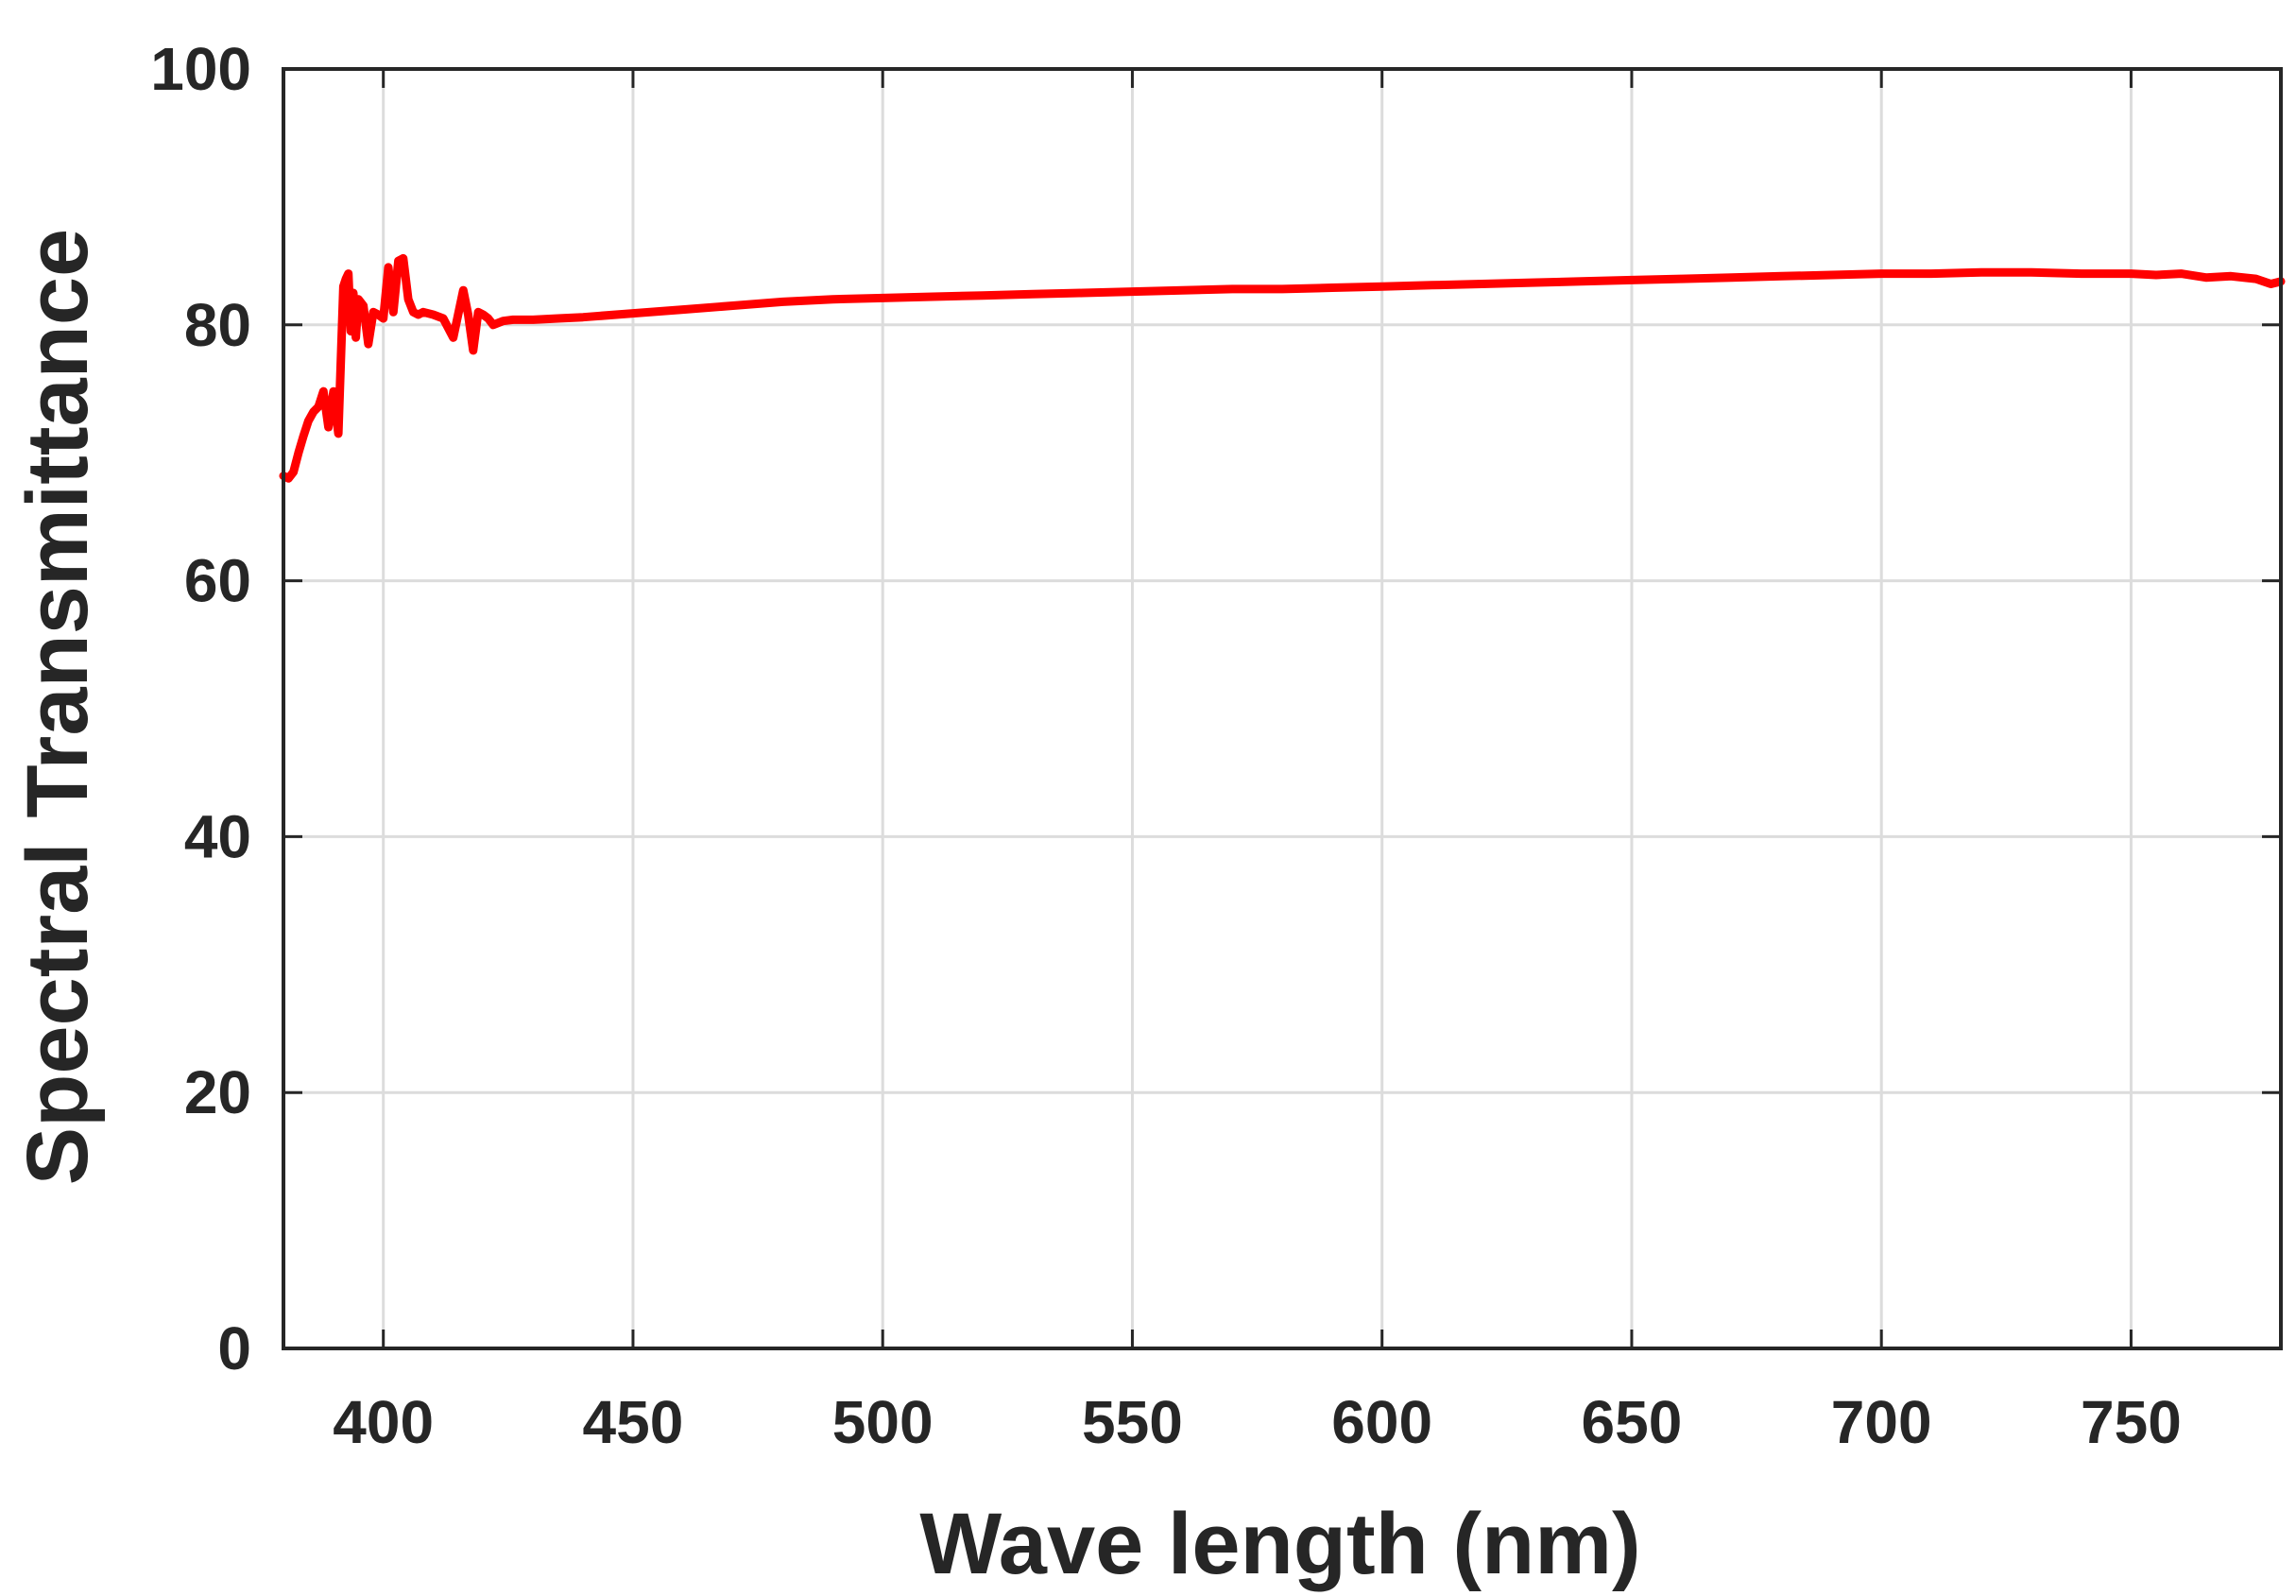  Describe the element at coordinates (1279, 1544) in the screenshot. I see `x-axis-label: Wave length (nm)` at that location.